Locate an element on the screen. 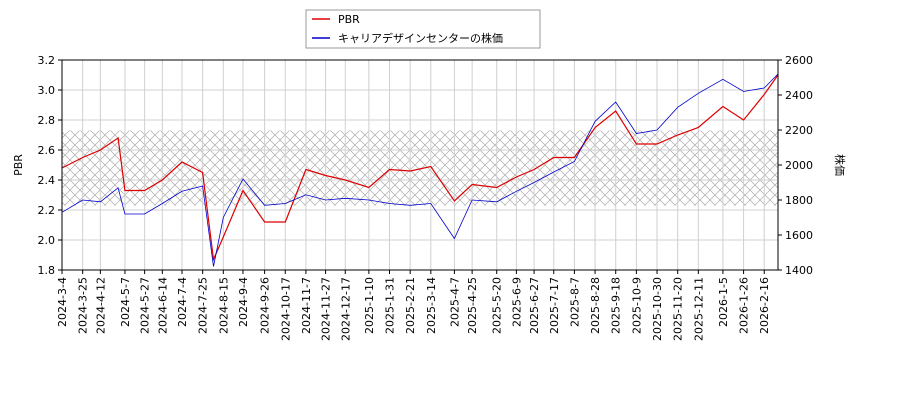 The width and height of the screenshot is (900, 400). y-tick-label: 1.8 is located at coordinates (47, 270).